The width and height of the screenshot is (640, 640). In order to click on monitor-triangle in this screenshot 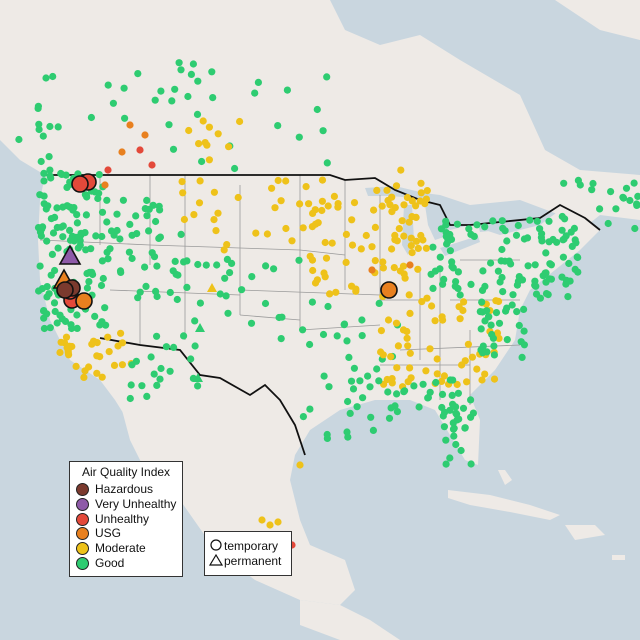, I will do `click(212, 287)`.